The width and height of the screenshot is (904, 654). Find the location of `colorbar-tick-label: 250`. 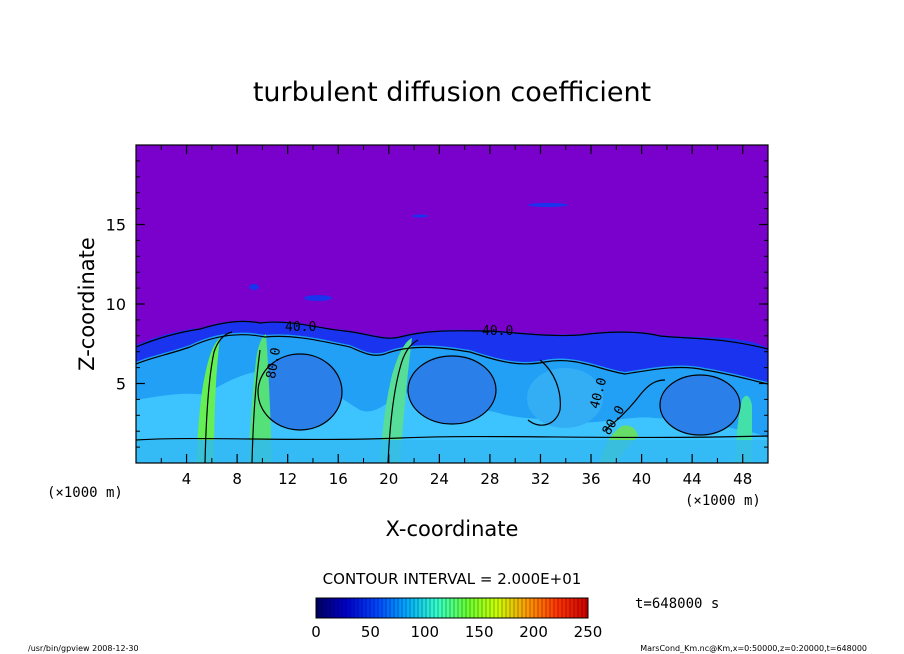

colorbar-tick-label: 250 is located at coordinates (588, 632).